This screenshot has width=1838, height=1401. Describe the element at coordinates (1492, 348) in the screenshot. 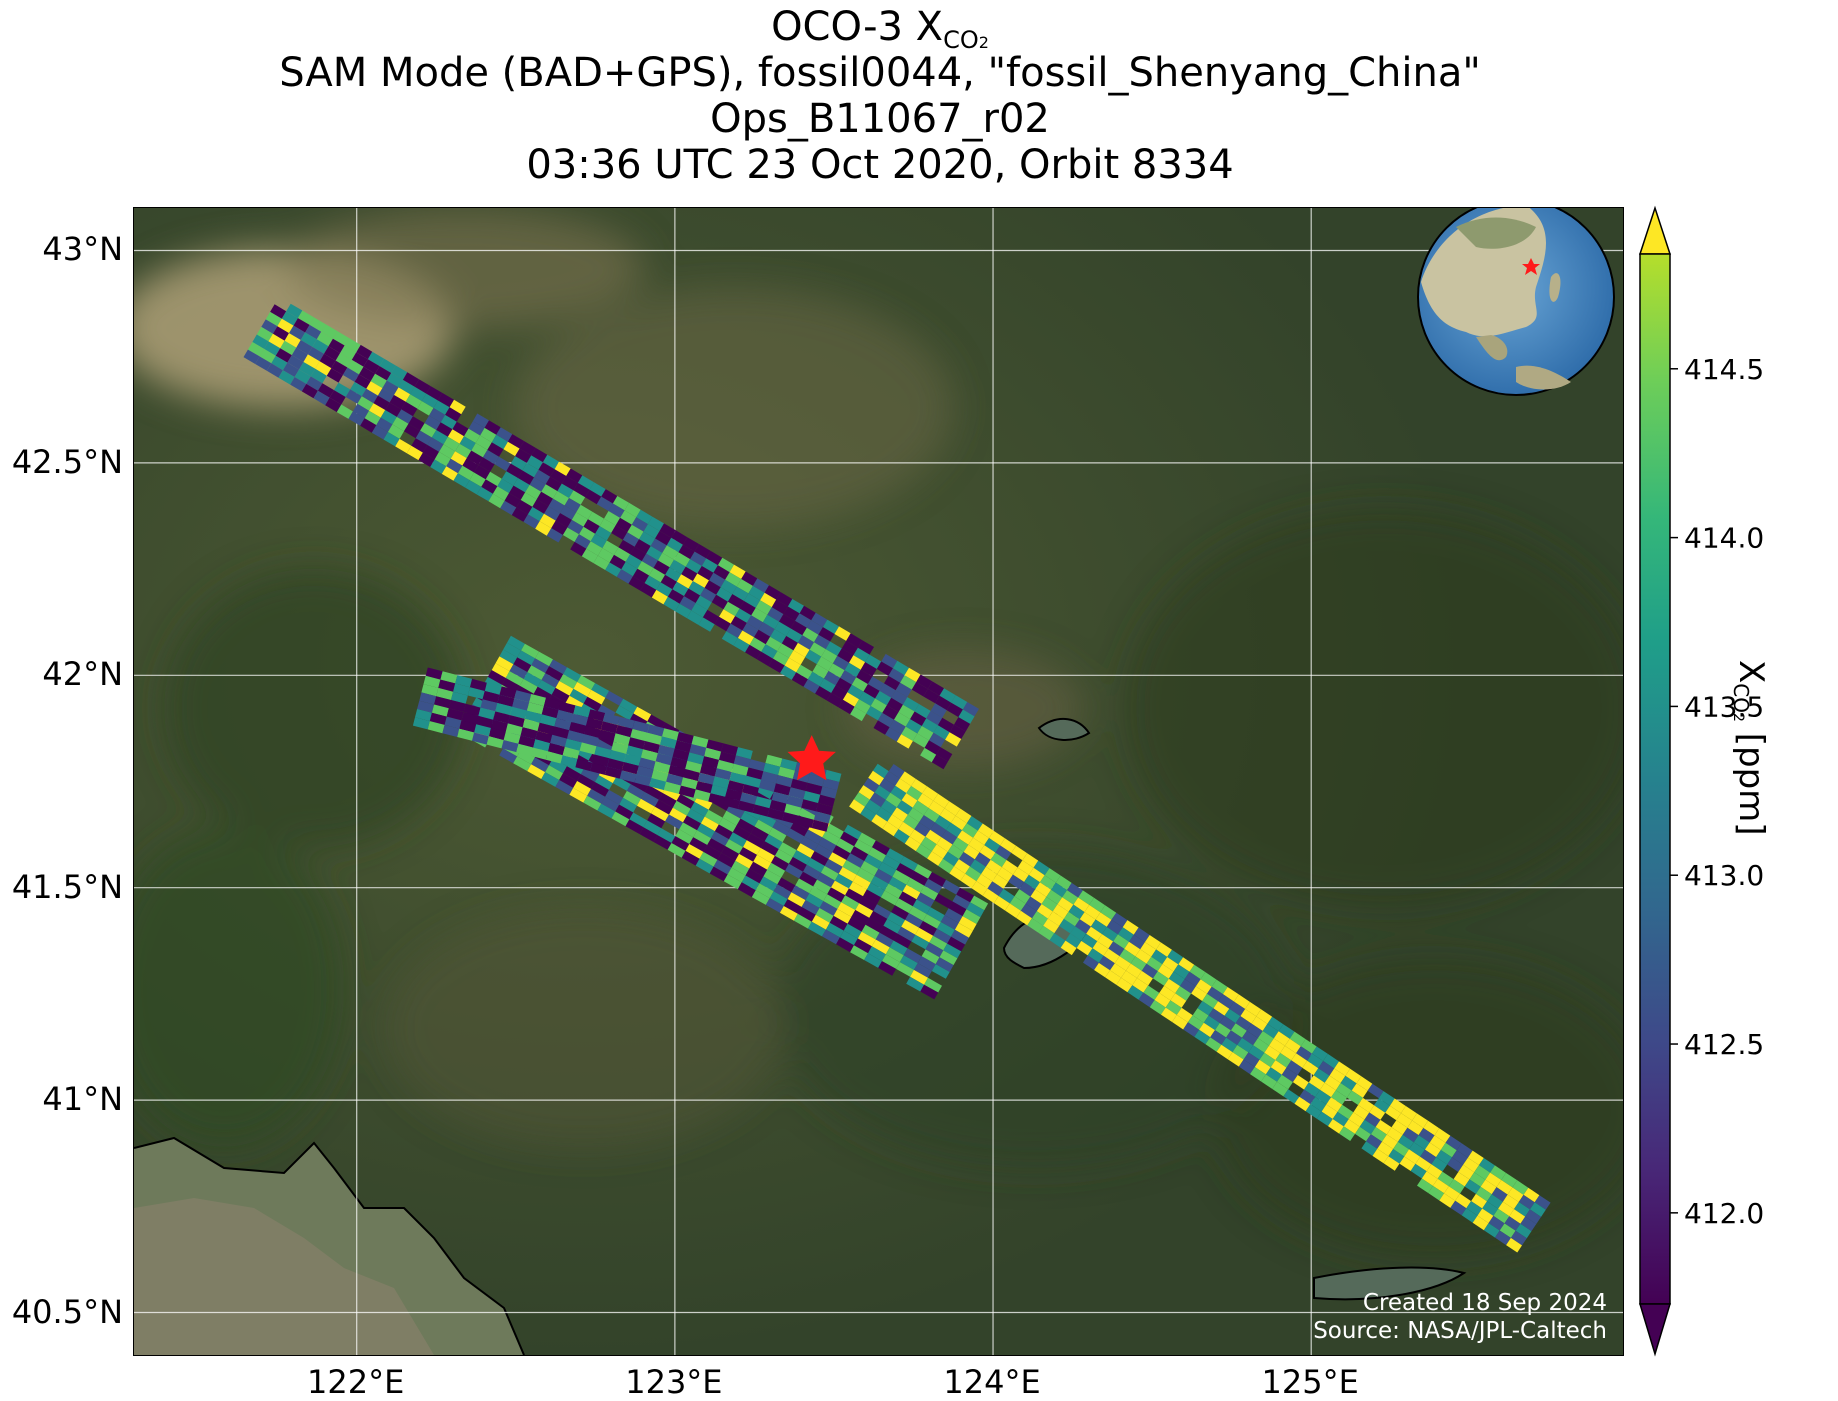

I see `globe-indochina-land` at that location.